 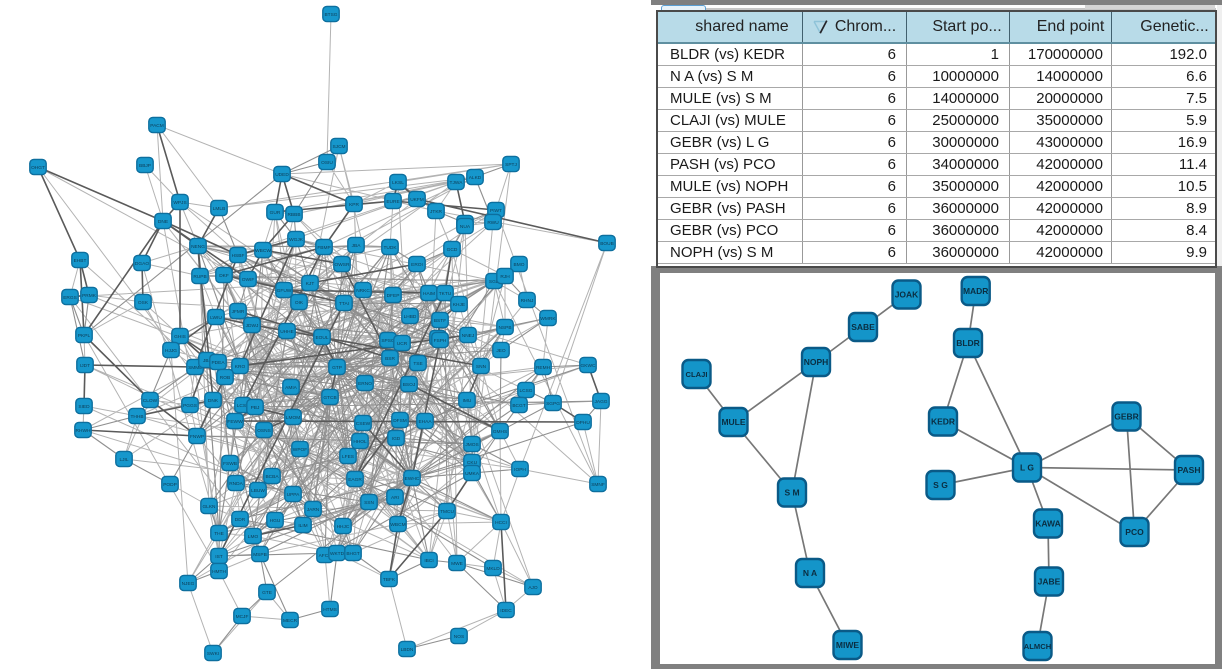 I want to click on svg-text: DFSM, so click(x=400, y=421).